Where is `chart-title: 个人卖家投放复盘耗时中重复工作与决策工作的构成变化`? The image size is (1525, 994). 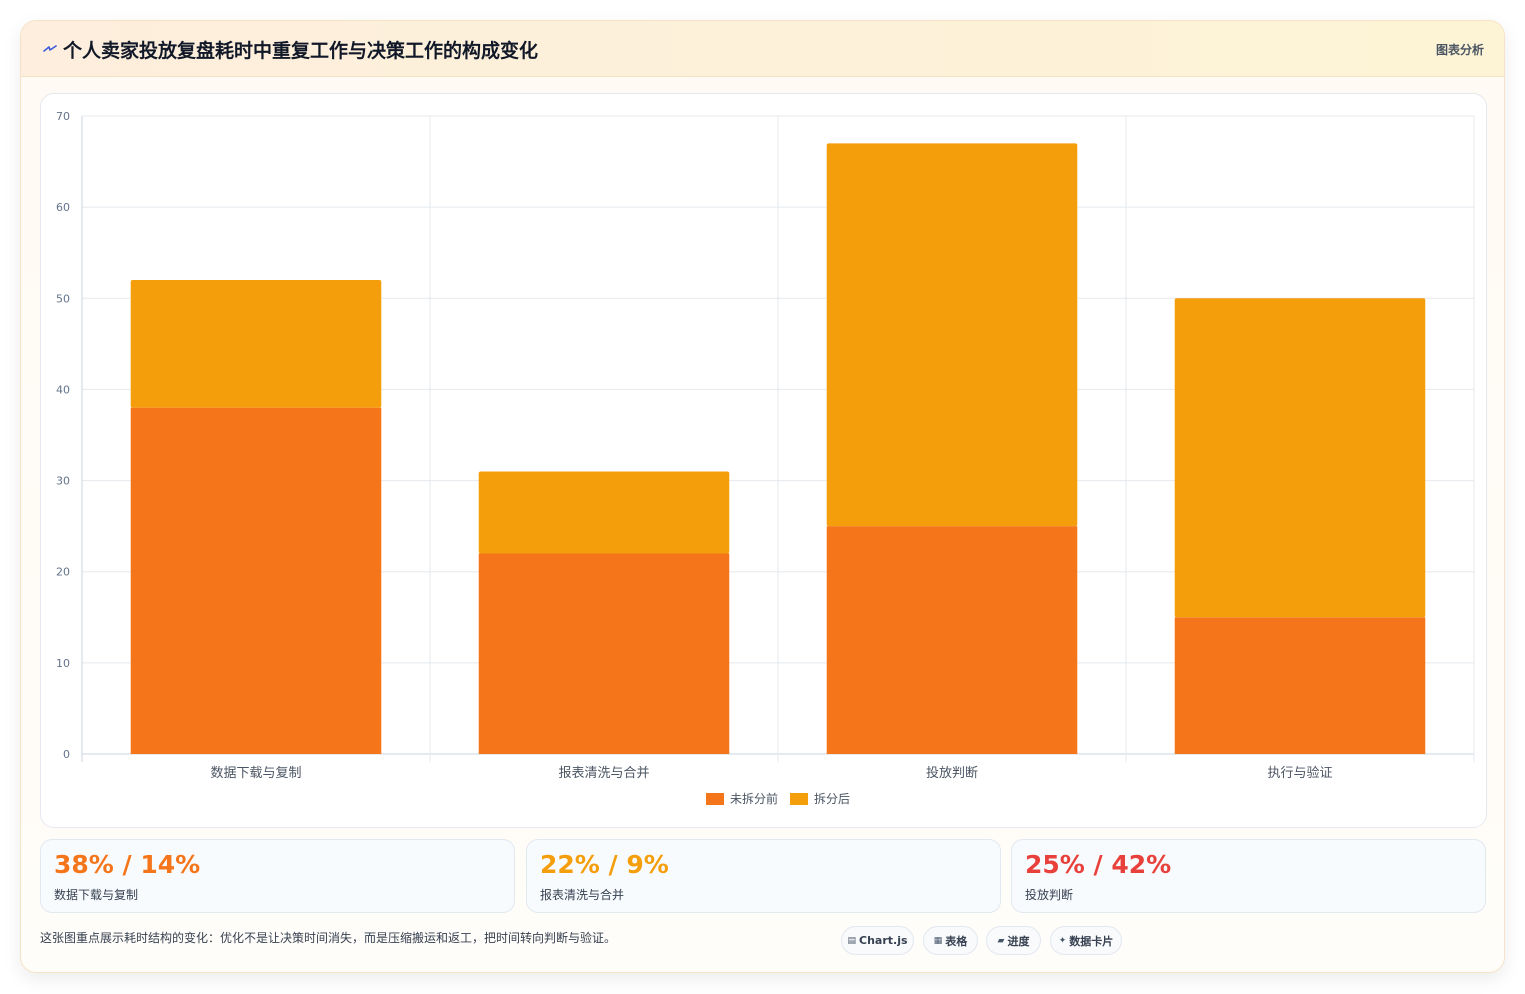 chart-title: 个人卖家投放复盘耗时中重复工作与决策工作的构成变化 is located at coordinates (301, 51).